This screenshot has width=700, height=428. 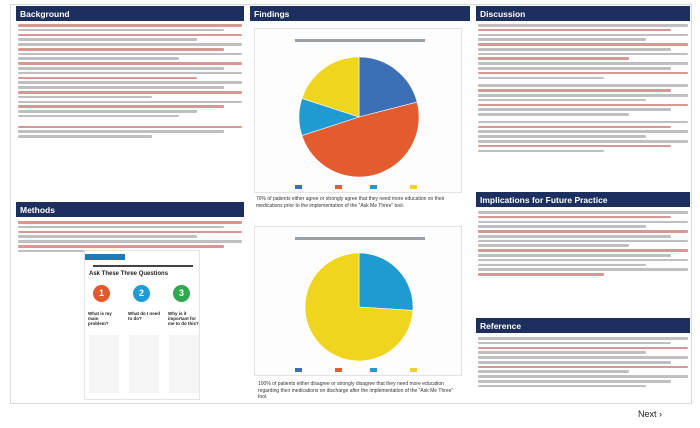 What do you see at coordinates (104, 364) in the screenshot?
I see `question-1-notes` at bounding box center [104, 364].